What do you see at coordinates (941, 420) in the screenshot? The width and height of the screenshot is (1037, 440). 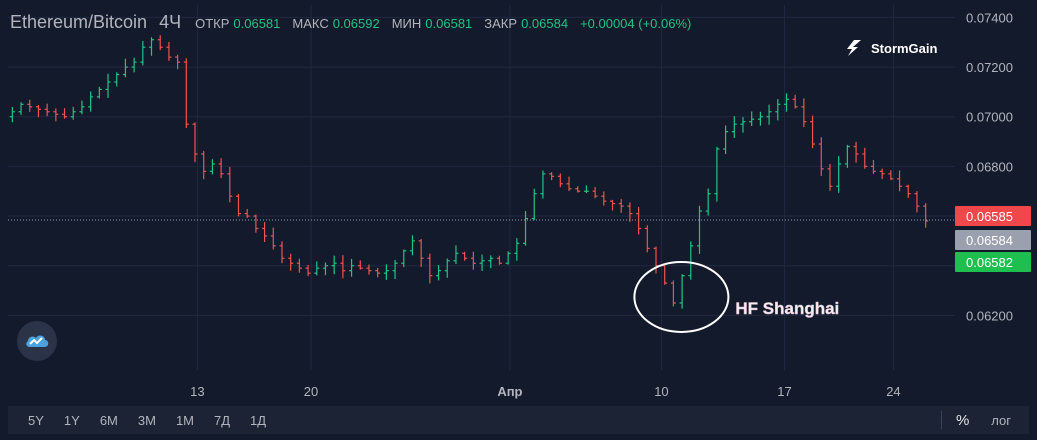 I see `toolbar-divider` at bounding box center [941, 420].